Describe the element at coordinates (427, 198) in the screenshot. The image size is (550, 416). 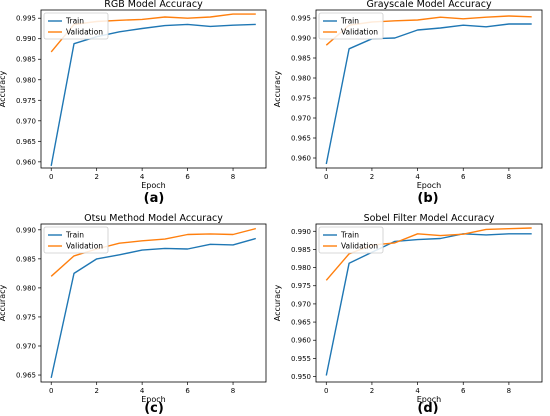
I see `panel-label: (b)` at that location.